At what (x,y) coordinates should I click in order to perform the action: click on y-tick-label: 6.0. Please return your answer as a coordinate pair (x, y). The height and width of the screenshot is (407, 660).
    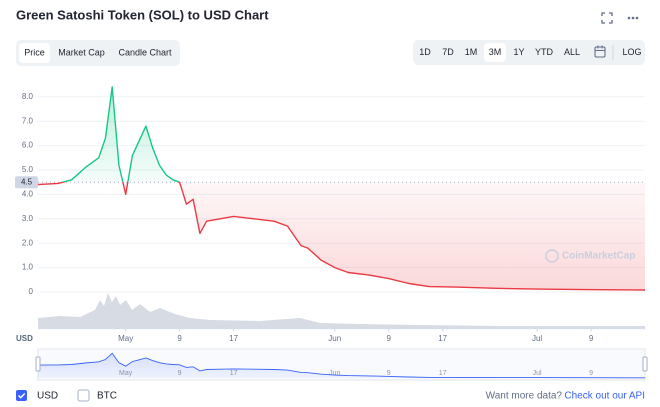
    Looking at the image, I should click on (28, 145).